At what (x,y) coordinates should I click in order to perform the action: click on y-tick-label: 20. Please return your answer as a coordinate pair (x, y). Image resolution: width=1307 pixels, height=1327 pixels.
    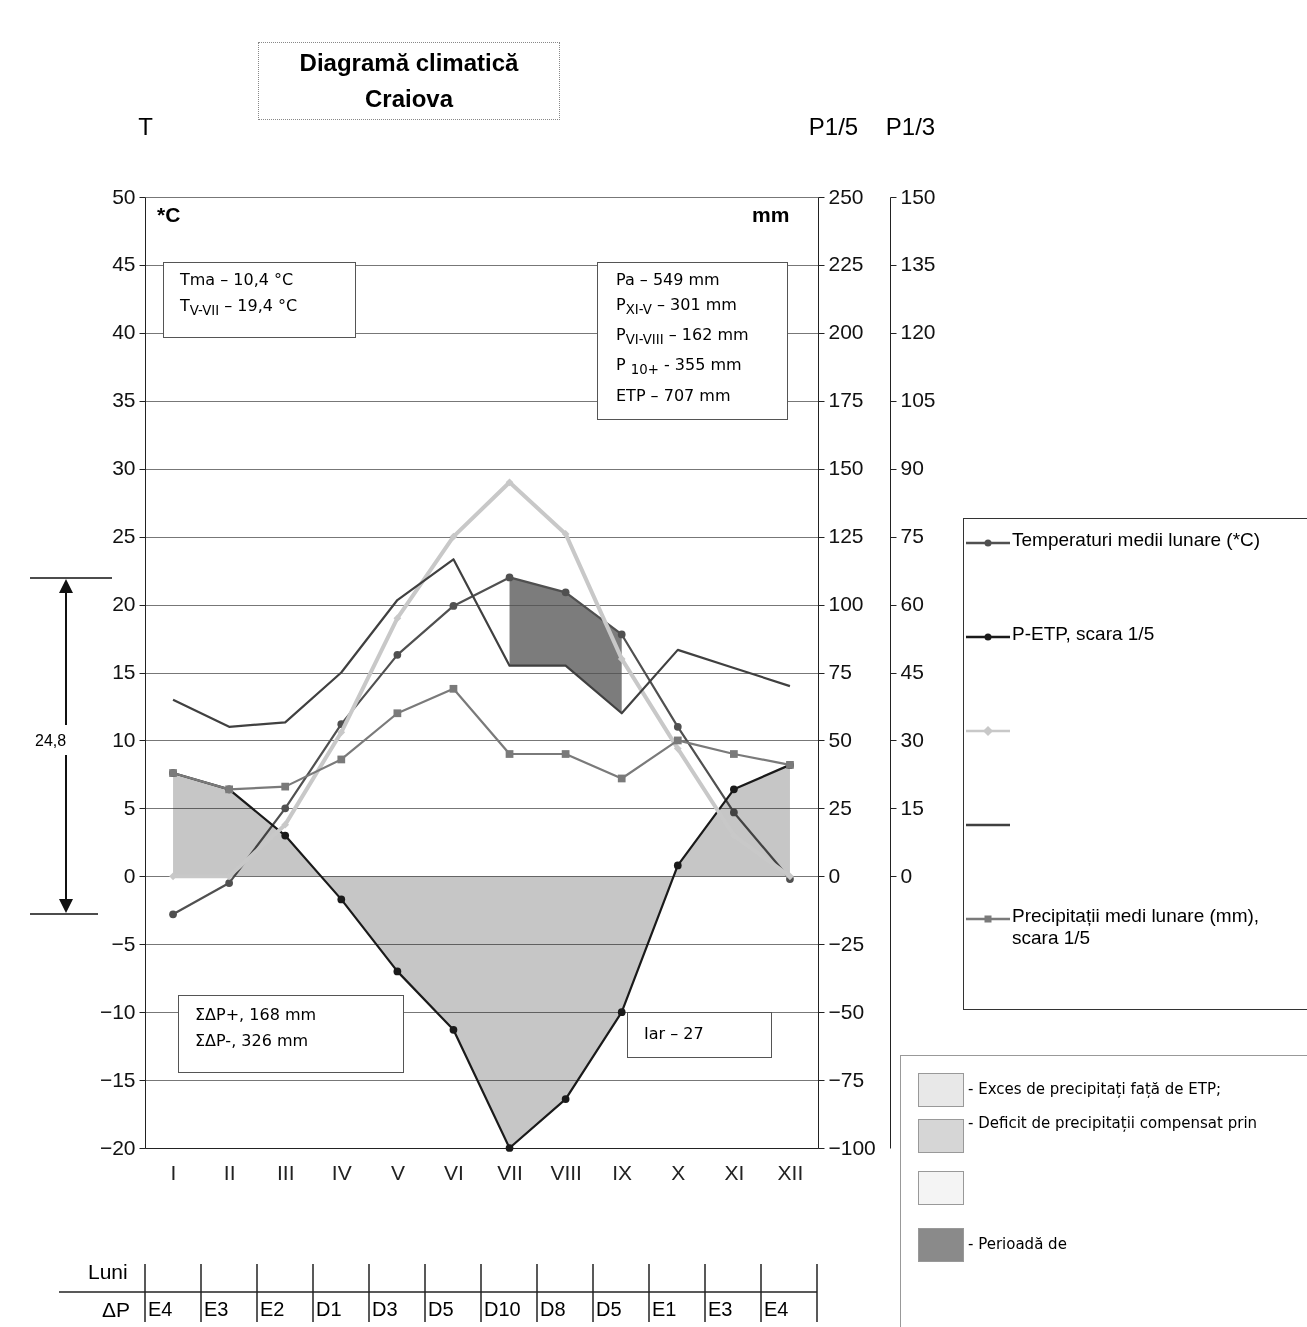
    Looking at the image, I should click on (124, 604).